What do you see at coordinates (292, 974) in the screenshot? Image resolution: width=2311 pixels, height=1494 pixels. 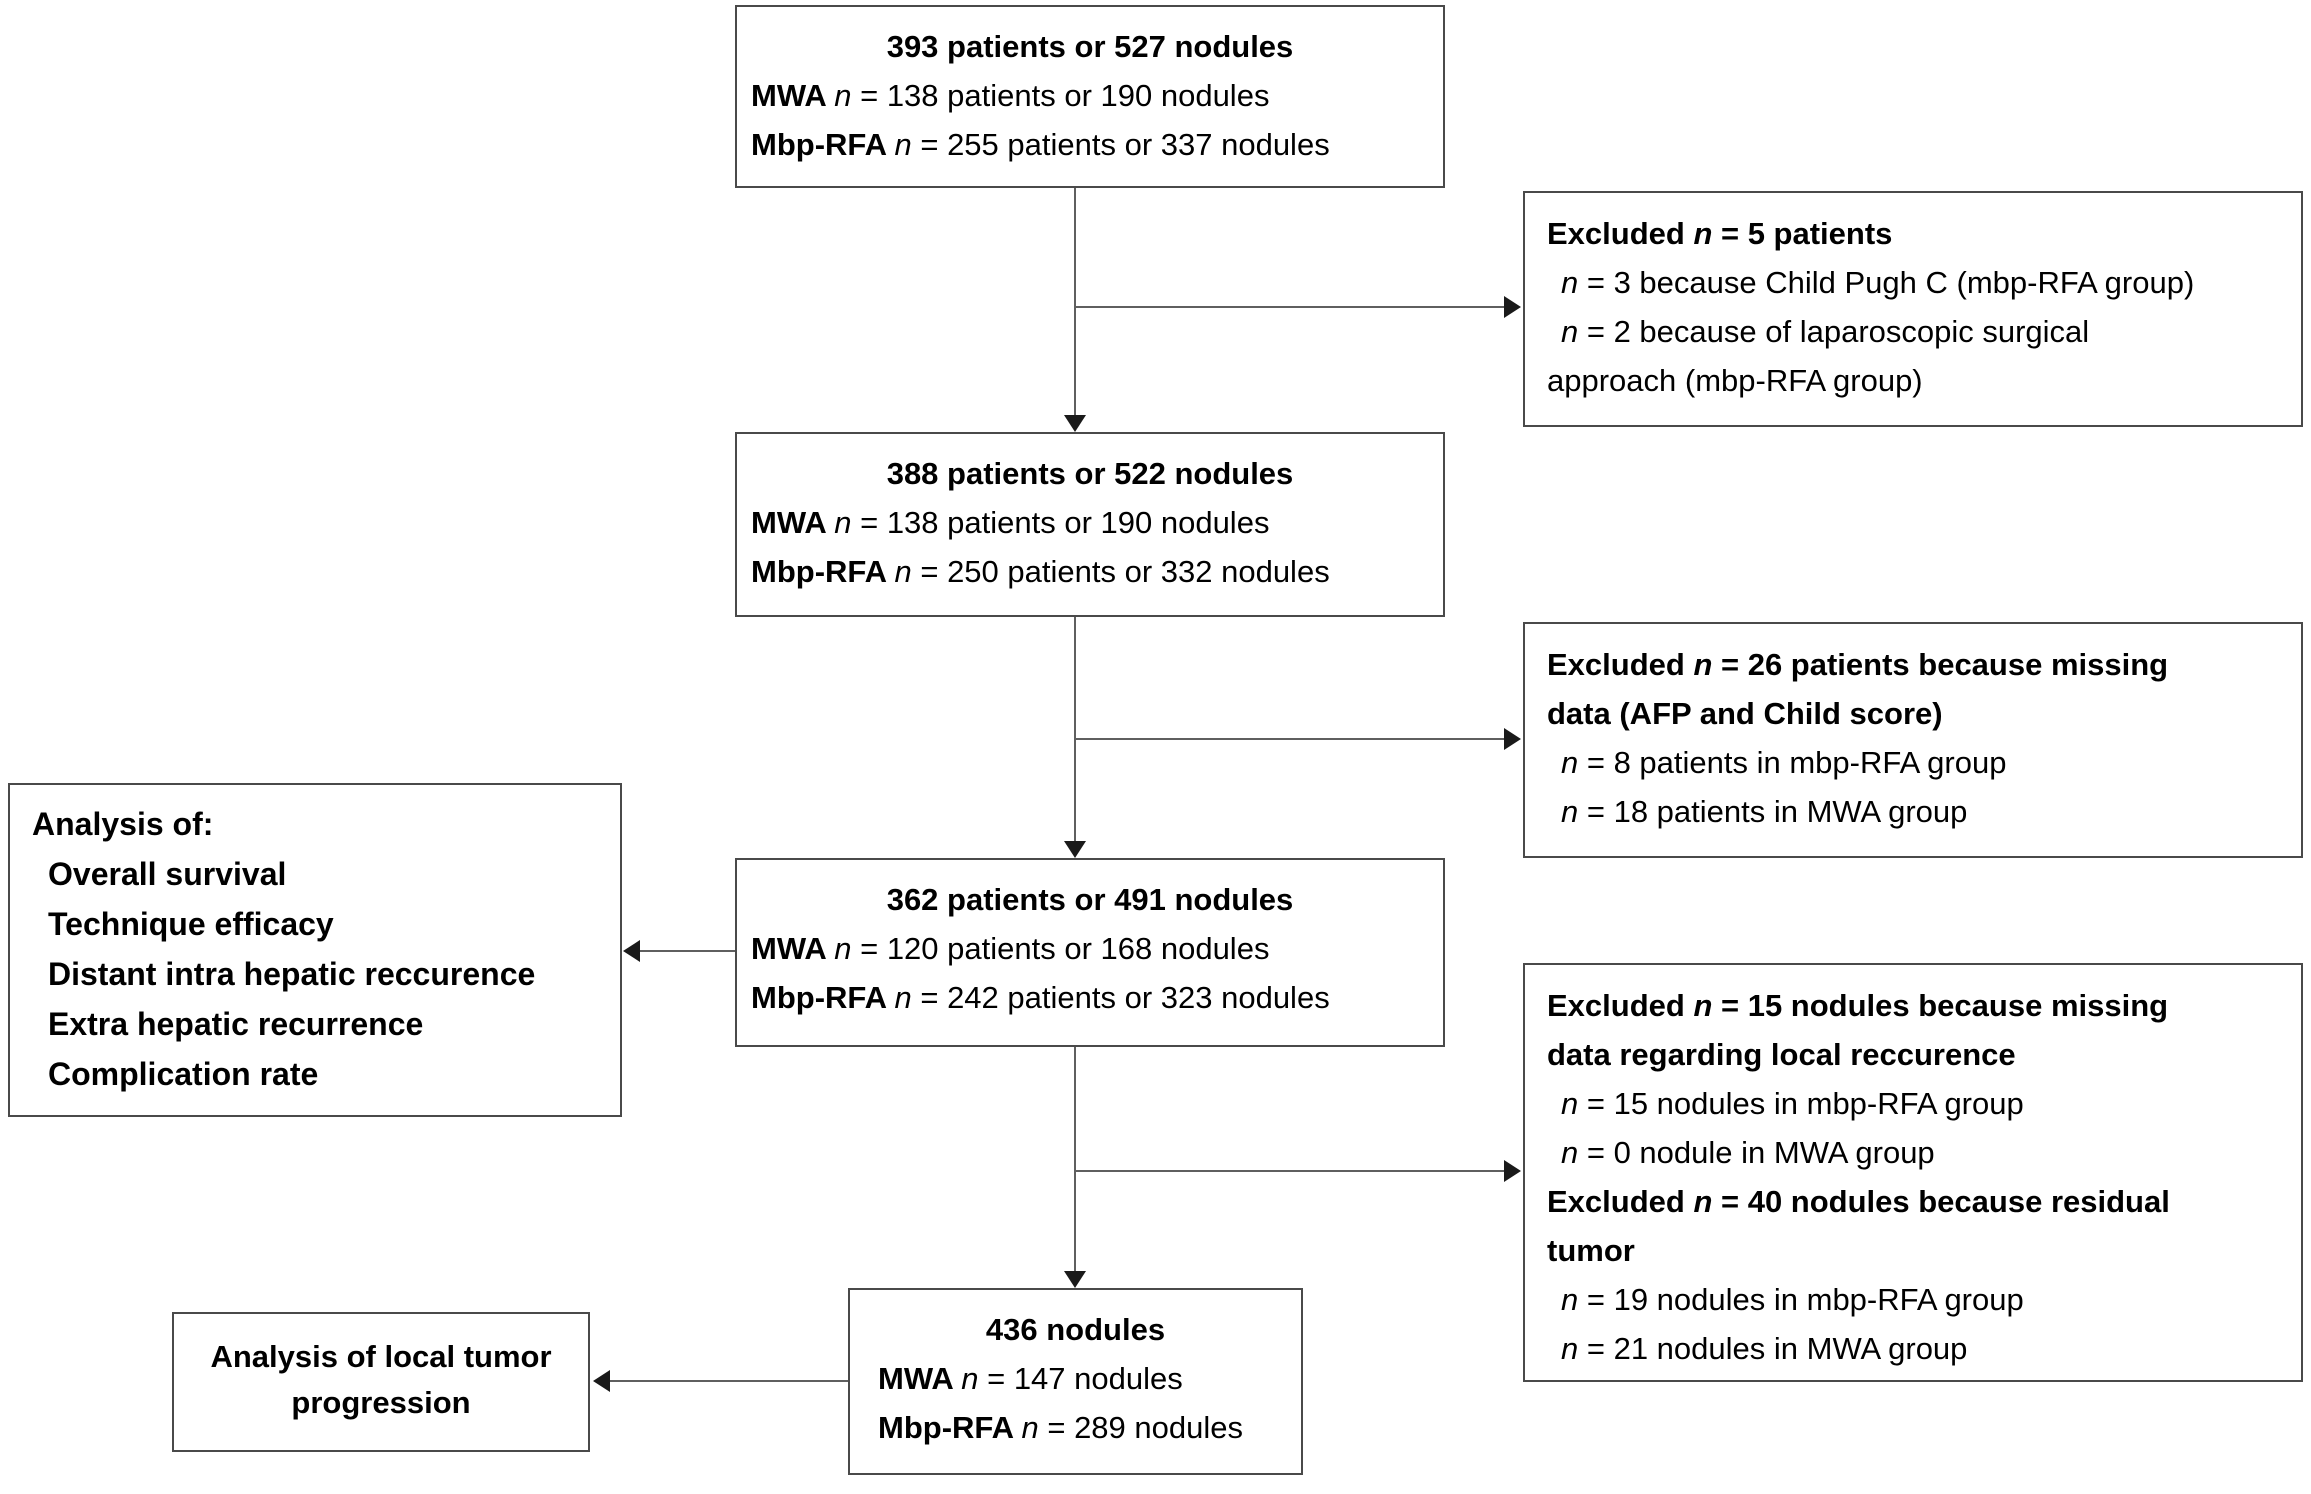 I see `analysis-item: Distant intra hepatic reccurence` at bounding box center [292, 974].